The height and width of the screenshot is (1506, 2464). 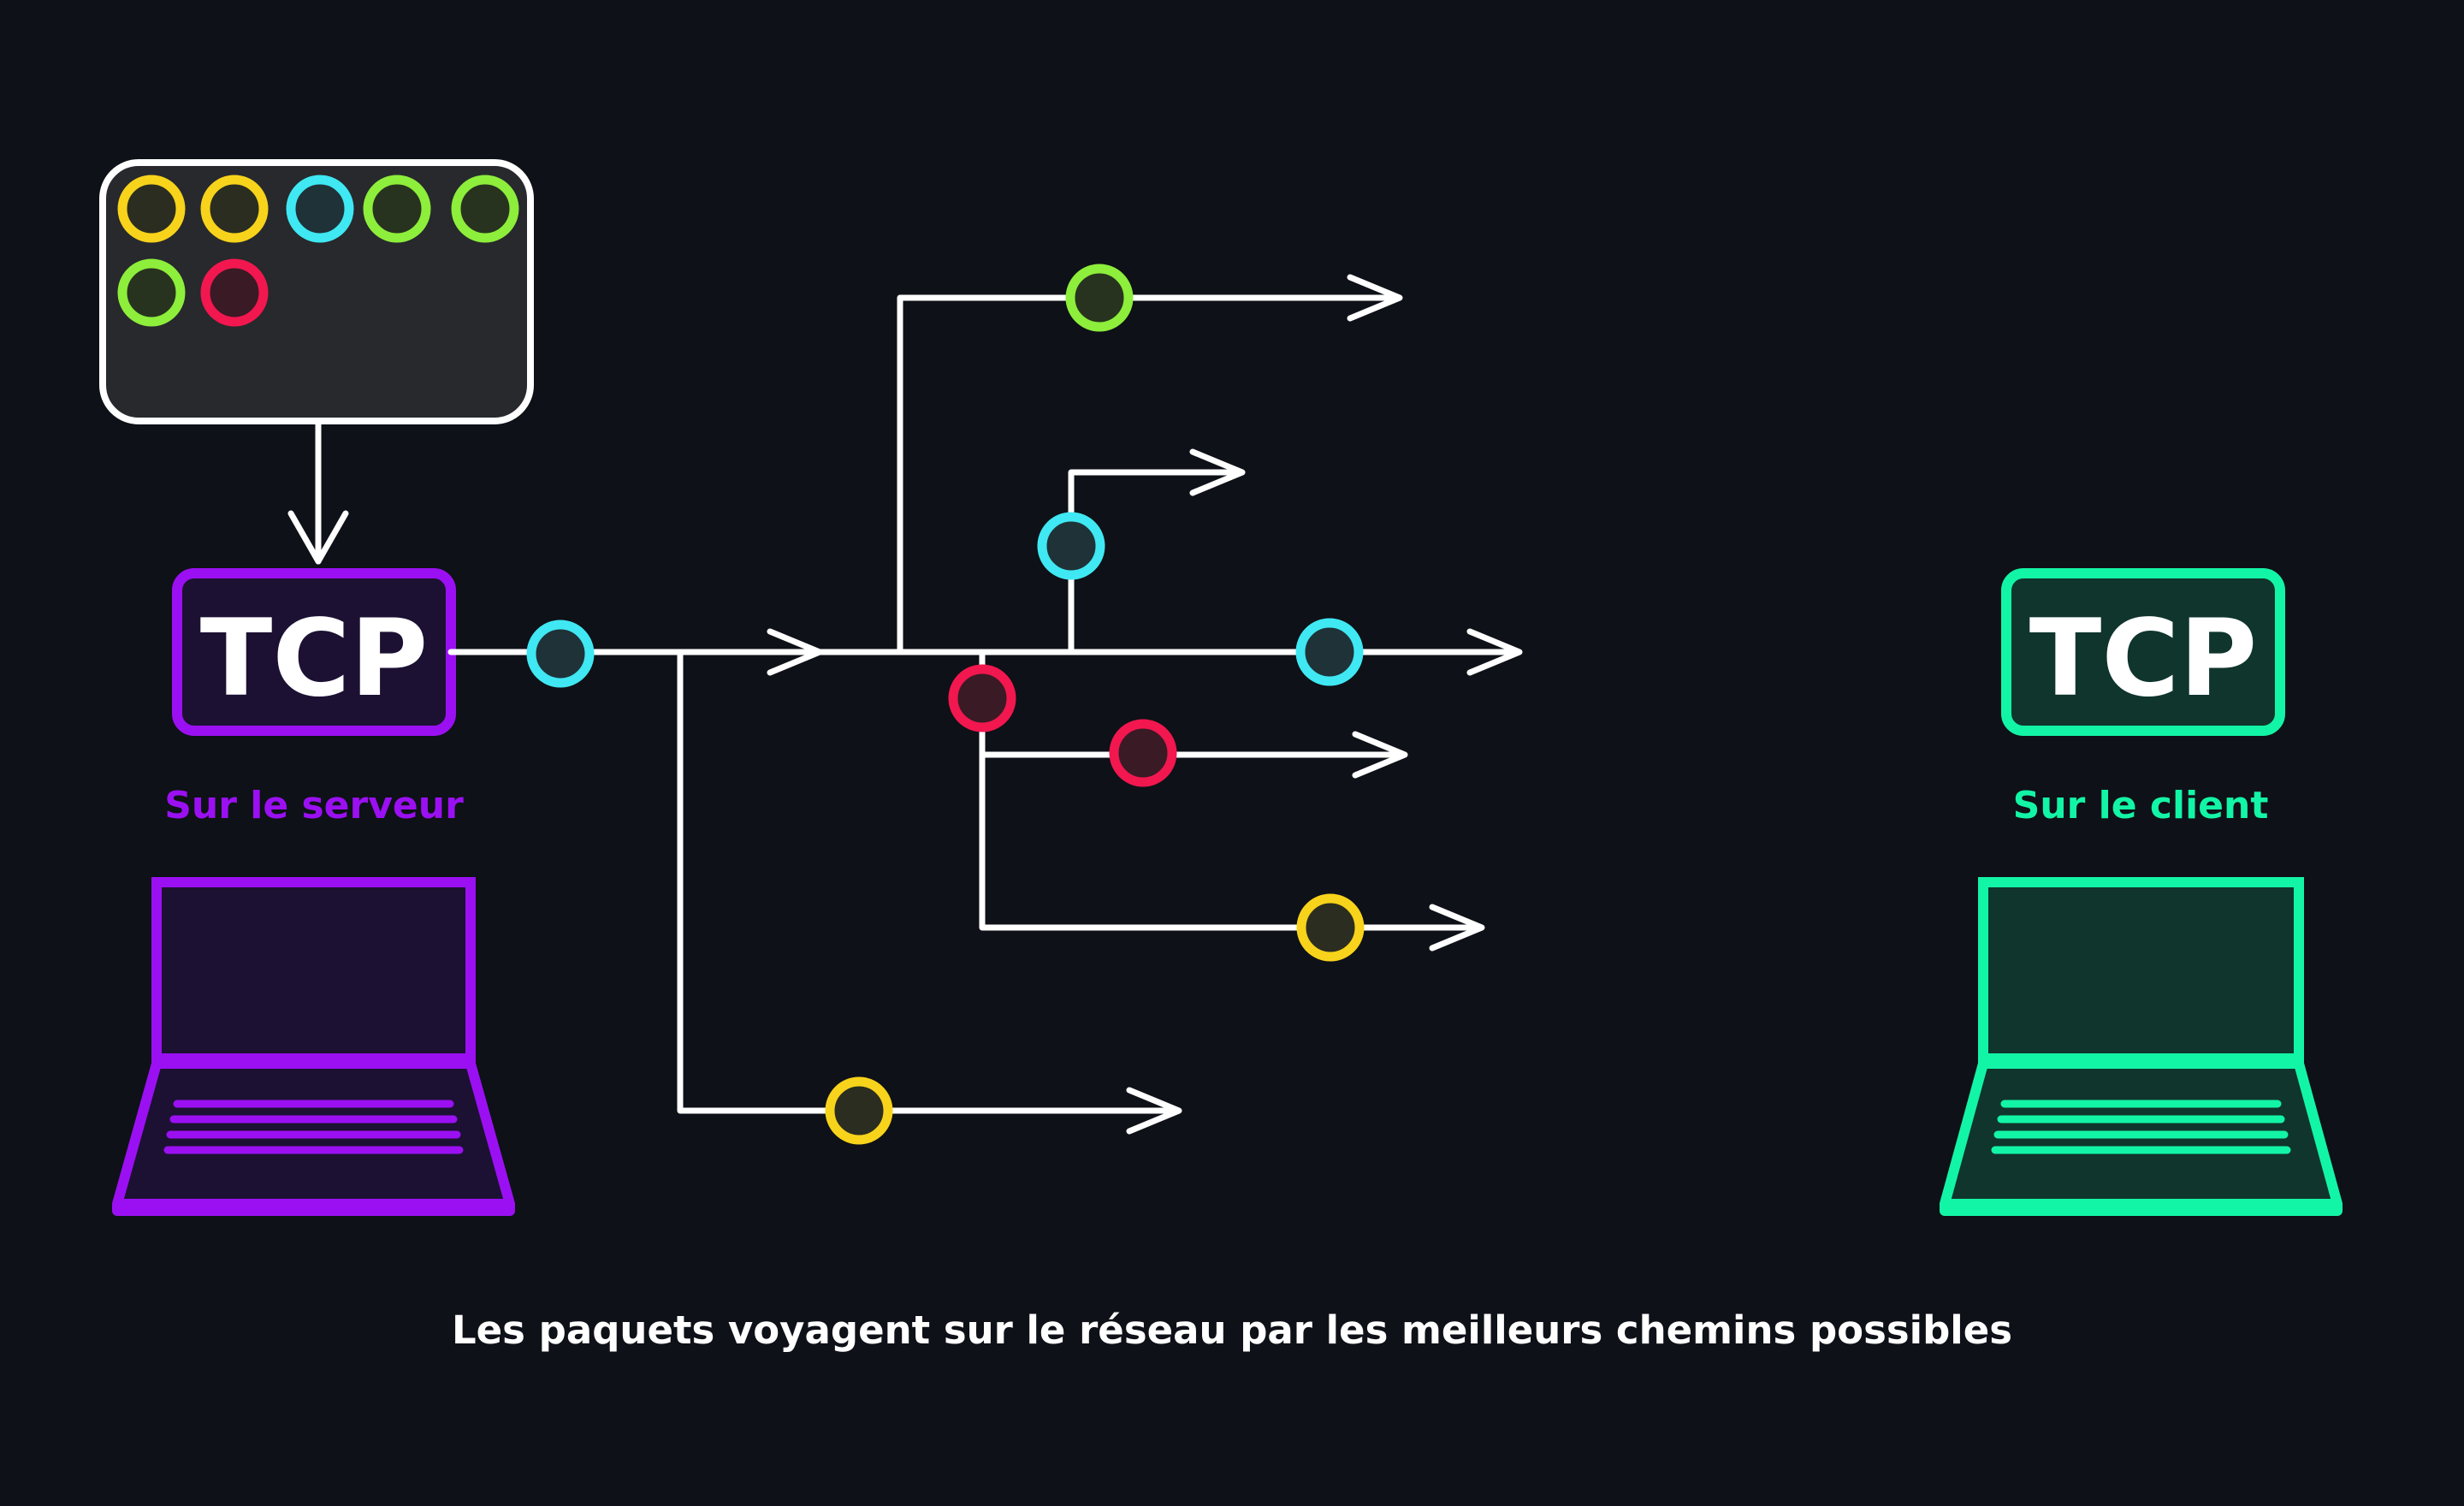 I want to click on client-tcp-badge: TCP, so click(x=2143, y=652).